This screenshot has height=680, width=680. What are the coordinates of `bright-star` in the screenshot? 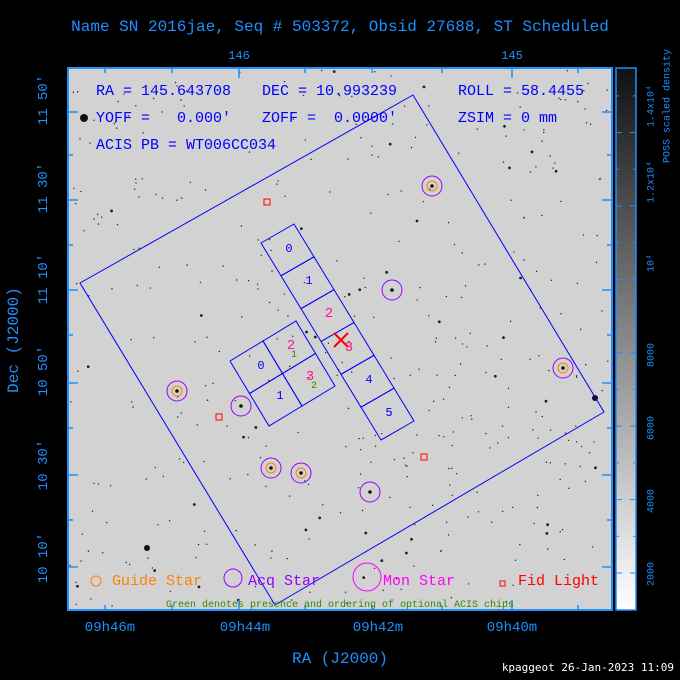 It's located at (147, 548).